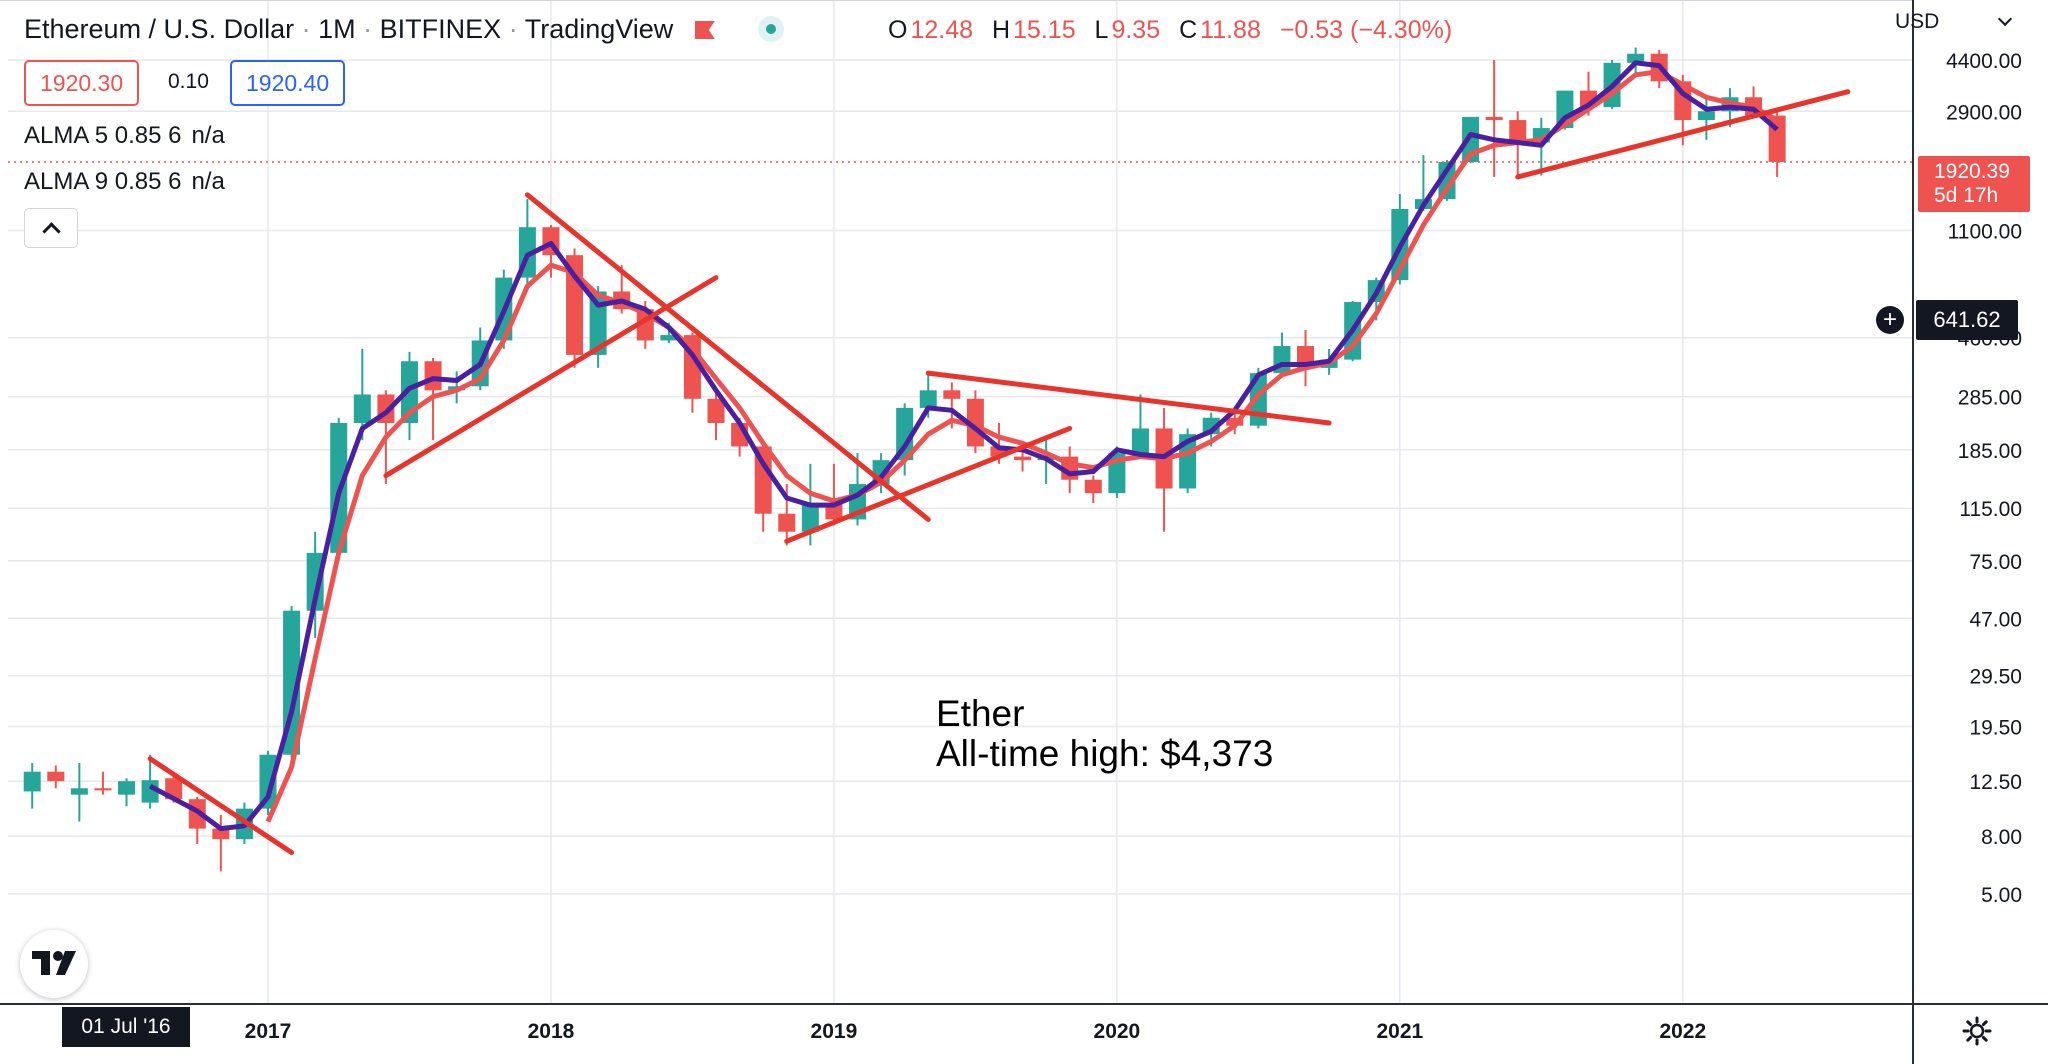 The width and height of the screenshot is (2048, 1064). Describe the element at coordinates (704, 30) in the screenshot. I see `flag-icon` at that location.